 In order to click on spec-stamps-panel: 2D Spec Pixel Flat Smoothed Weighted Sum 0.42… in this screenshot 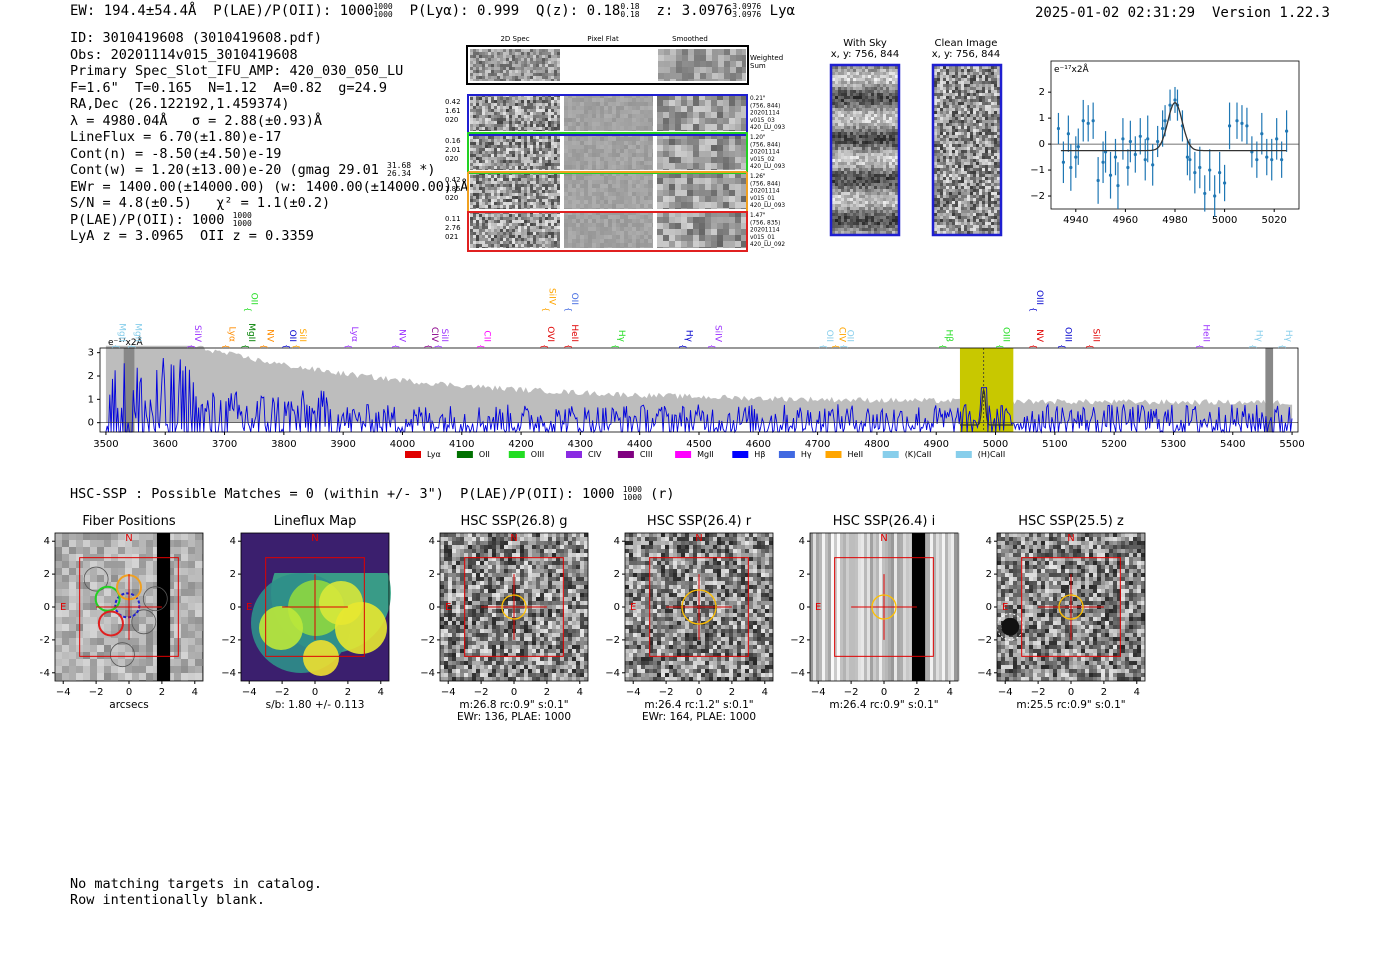, I will do `click(620, 146)`.